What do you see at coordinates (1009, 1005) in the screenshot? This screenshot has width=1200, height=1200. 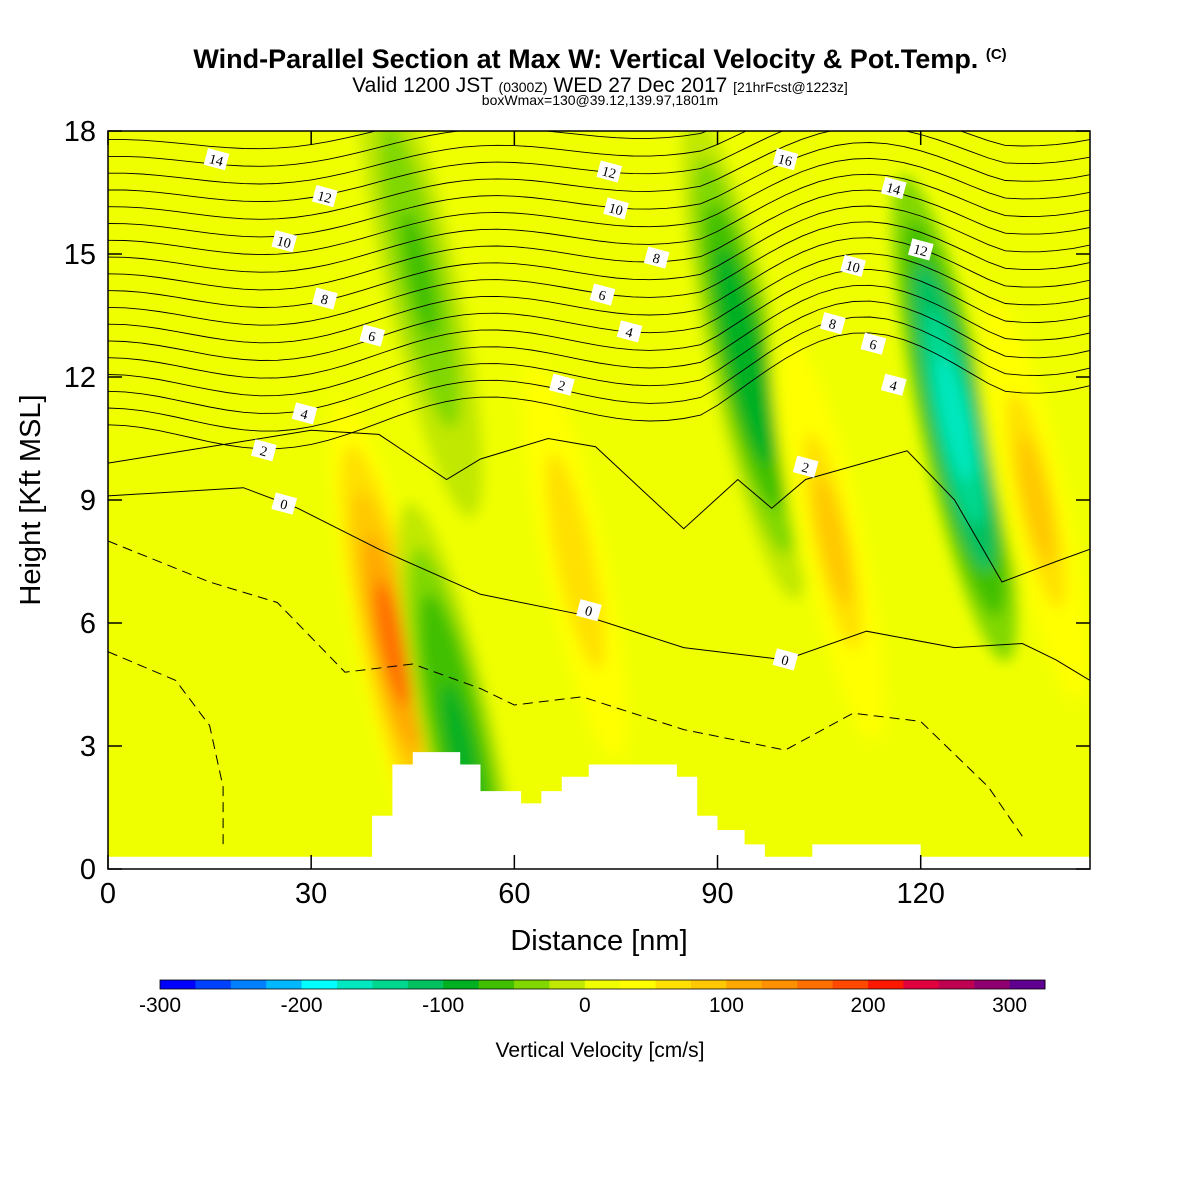 I see `colorbar-tick-label: 300` at bounding box center [1009, 1005].